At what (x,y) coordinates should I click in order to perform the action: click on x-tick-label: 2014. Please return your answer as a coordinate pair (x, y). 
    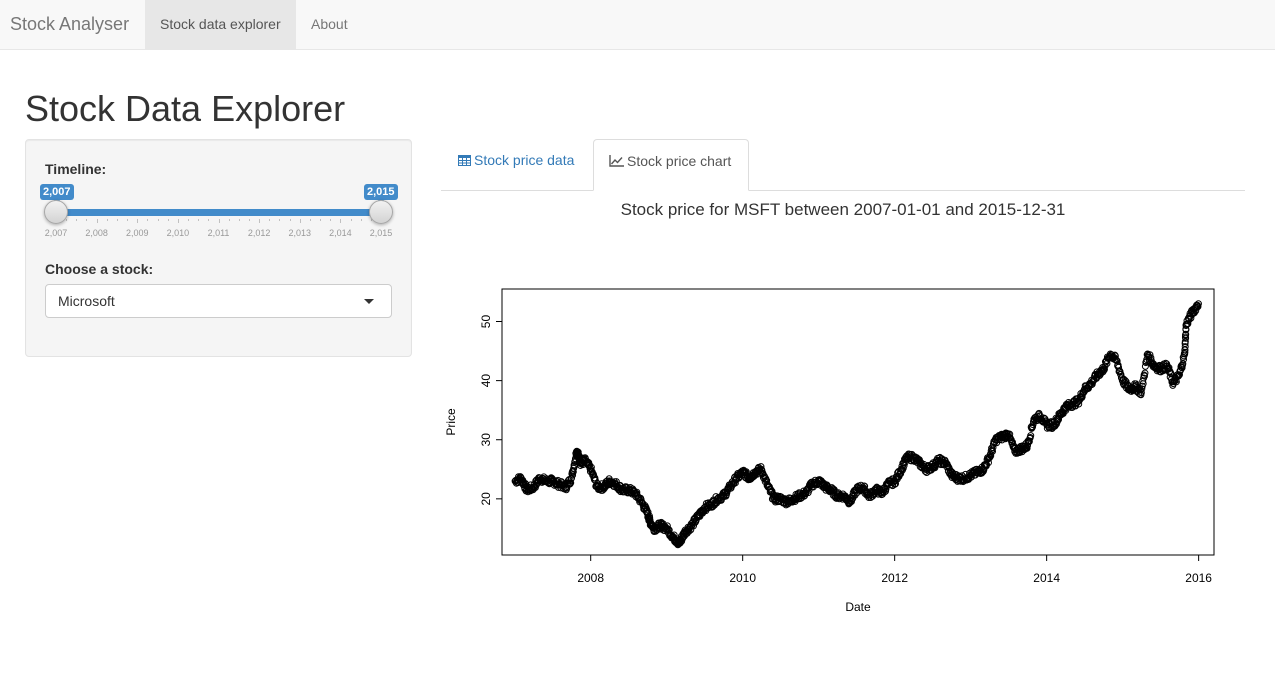
    Looking at the image, I should click on (1046, 578).